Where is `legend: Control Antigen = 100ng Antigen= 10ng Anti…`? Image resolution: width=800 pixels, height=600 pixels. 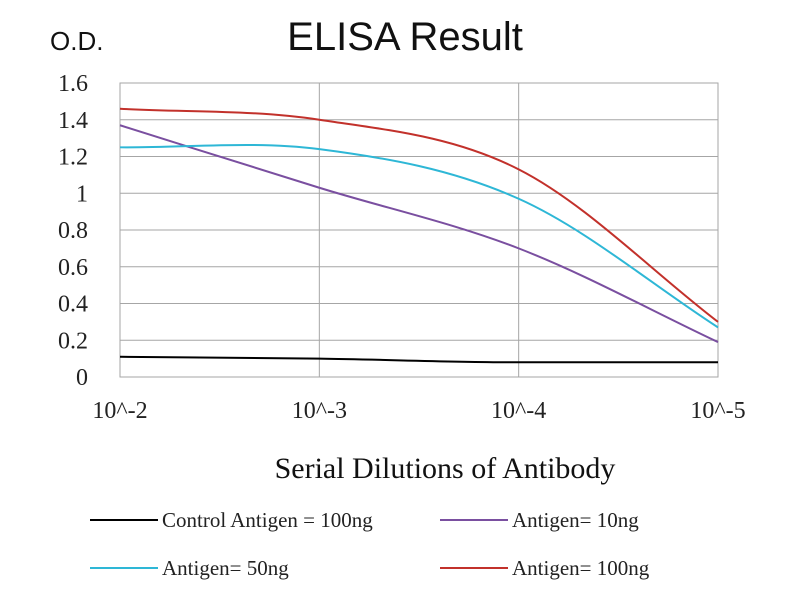
legend: Control Antigen = 100ng Antigen= 10ng Anti… is located at coordinates (370, 544).